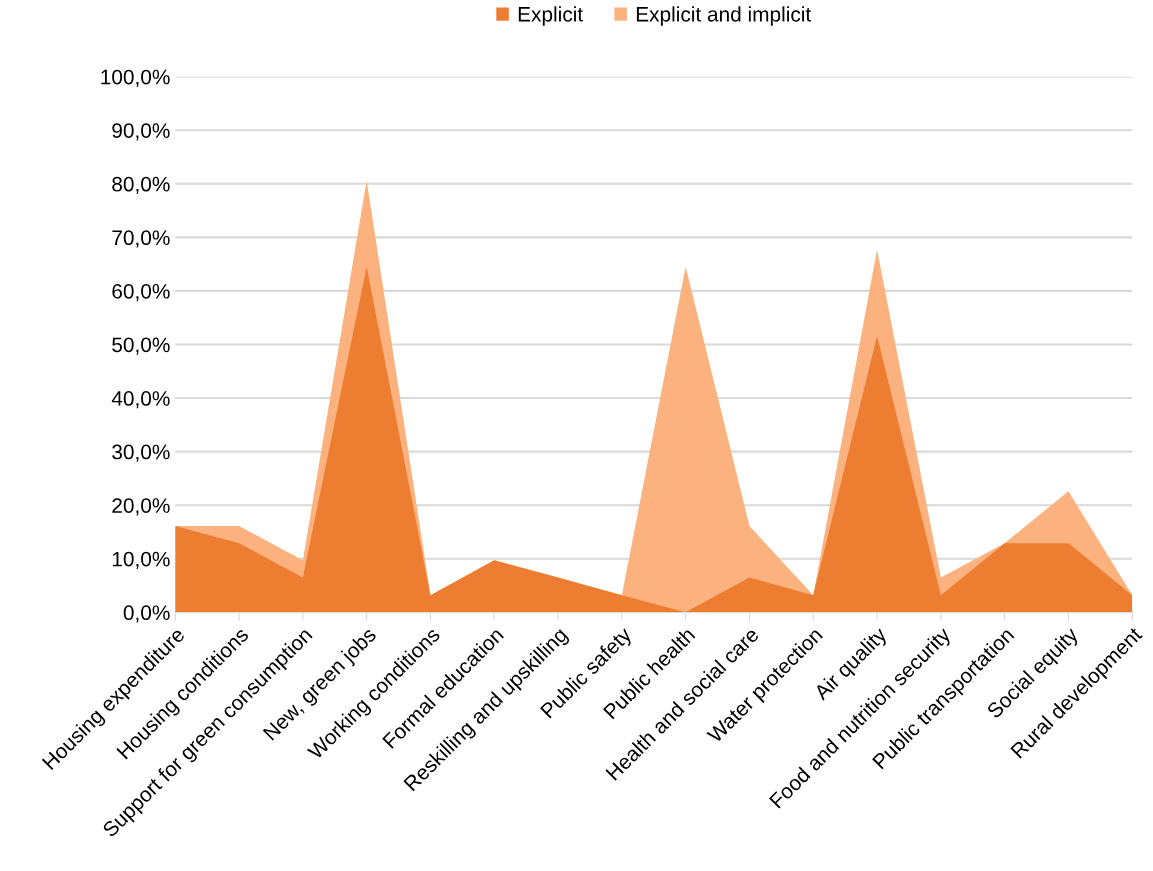  Describe the element at coordinates (135, 78) in the screenshot. I see `y-tick-label: 100,0%` at that location.